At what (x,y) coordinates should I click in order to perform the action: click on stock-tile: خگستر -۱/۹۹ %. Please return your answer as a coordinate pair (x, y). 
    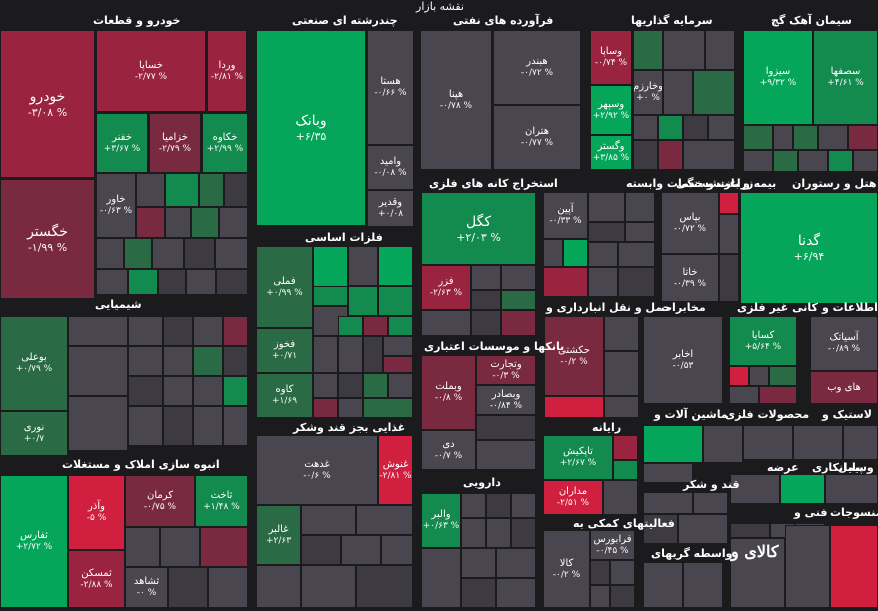
    Looking at the image, I should click on (47, 239).